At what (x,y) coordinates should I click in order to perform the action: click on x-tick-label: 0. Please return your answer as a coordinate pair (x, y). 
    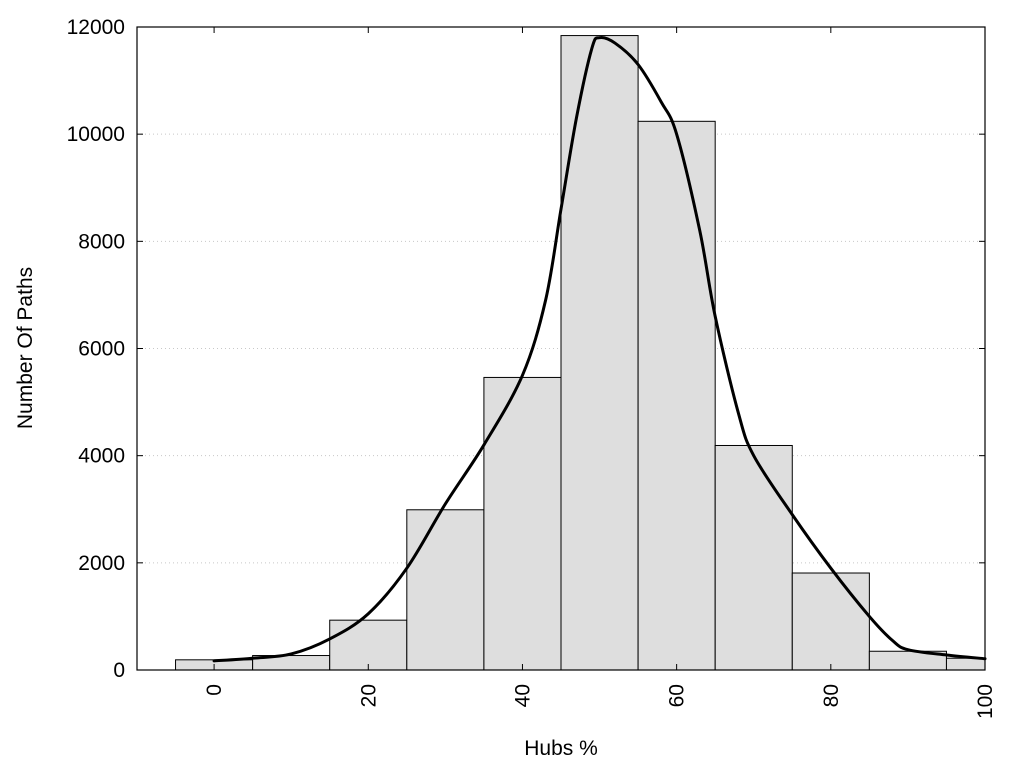
    Looking at the image, I should click on (214, 690).